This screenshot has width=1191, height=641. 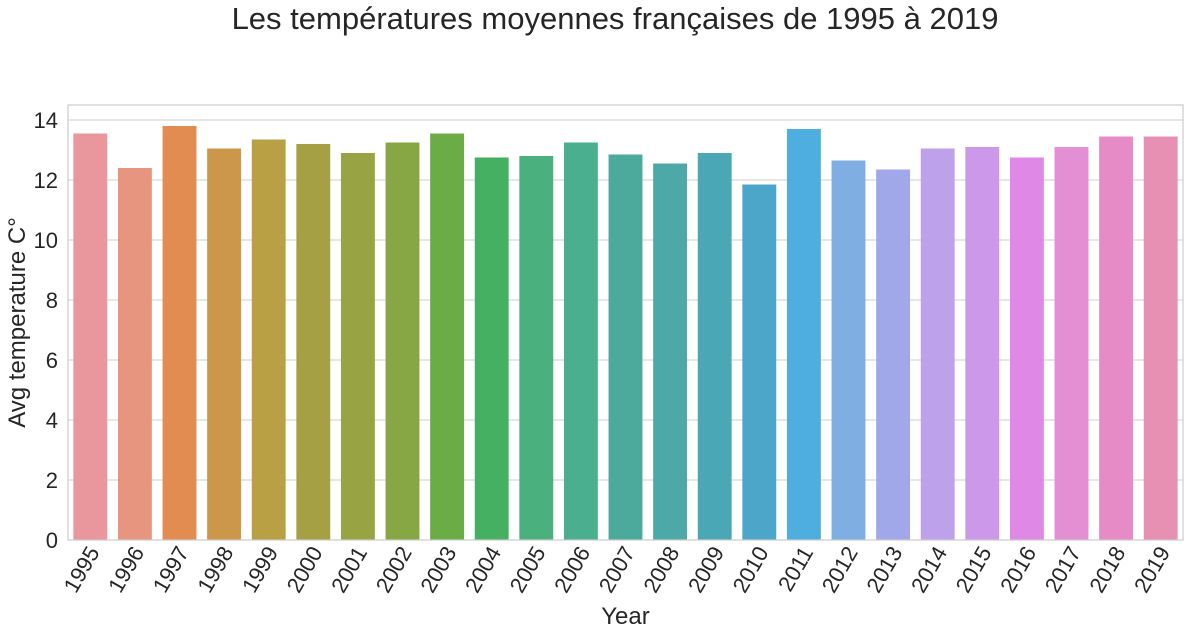 What do you see at coordinates (483, 569) in the screenshot?
I see `x-tick-label: 2004` at bounding box center [483, 569].